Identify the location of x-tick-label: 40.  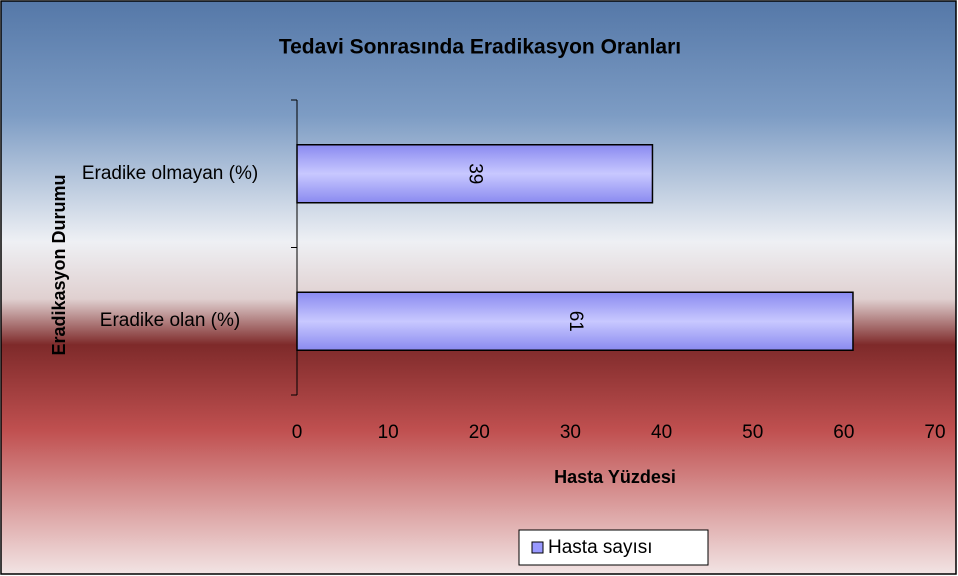
(661, 432).